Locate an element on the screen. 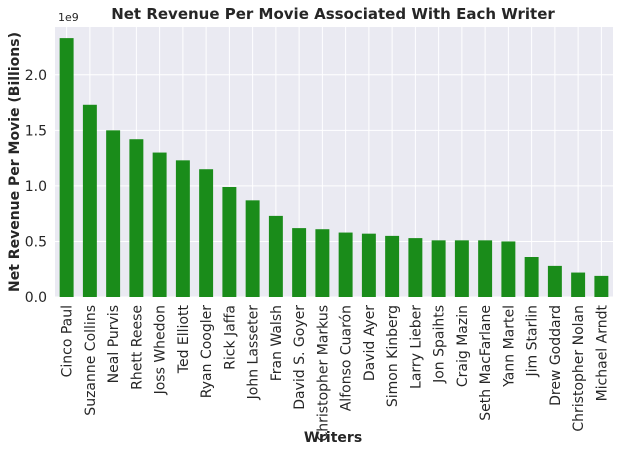  x-tick-label: Neal Purvis is located at coordinates (114, 344).